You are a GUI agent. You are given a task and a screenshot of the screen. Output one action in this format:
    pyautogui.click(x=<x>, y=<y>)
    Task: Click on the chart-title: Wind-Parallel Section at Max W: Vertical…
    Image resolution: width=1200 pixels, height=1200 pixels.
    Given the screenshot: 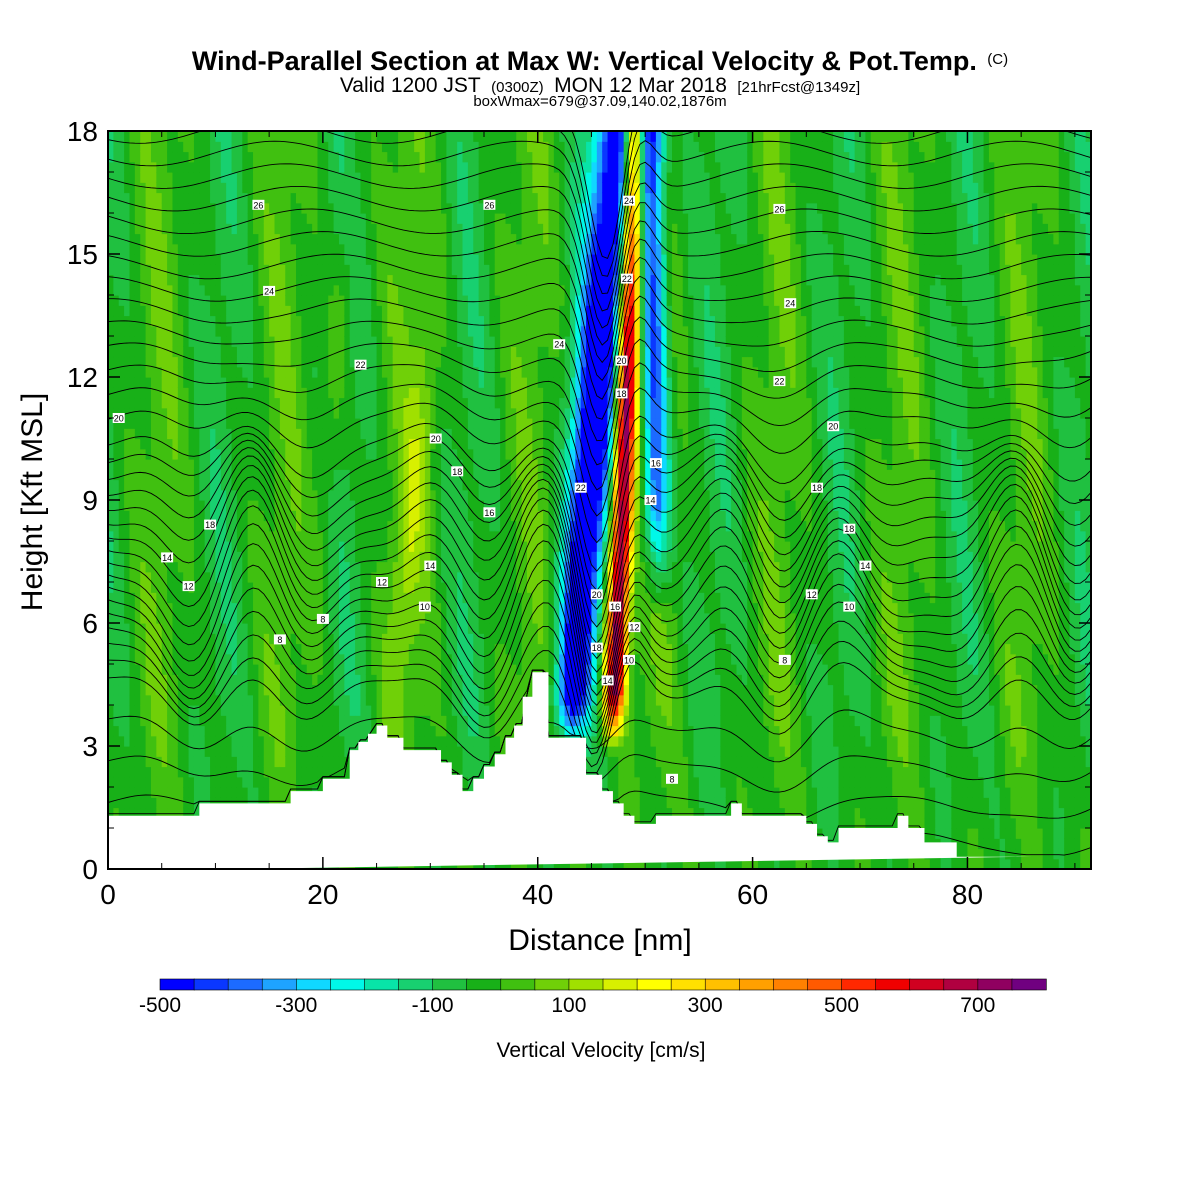 What is the action you would take?
    pyautogui.click(x=584, y=61)
    